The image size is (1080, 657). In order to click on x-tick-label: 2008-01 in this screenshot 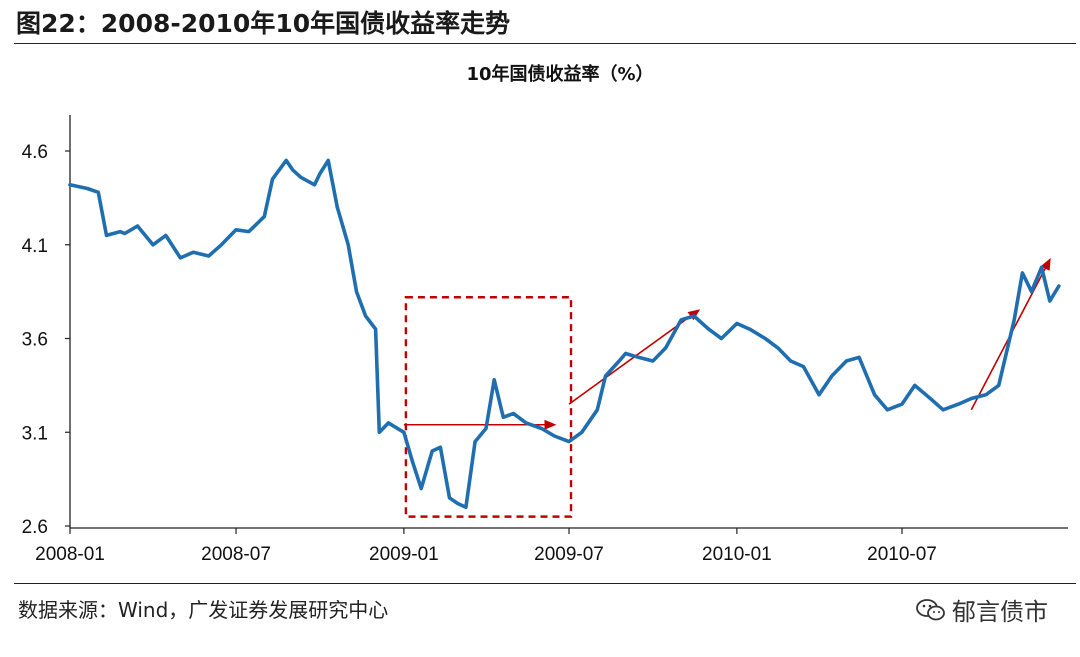, I will do `click(70, 554)`.